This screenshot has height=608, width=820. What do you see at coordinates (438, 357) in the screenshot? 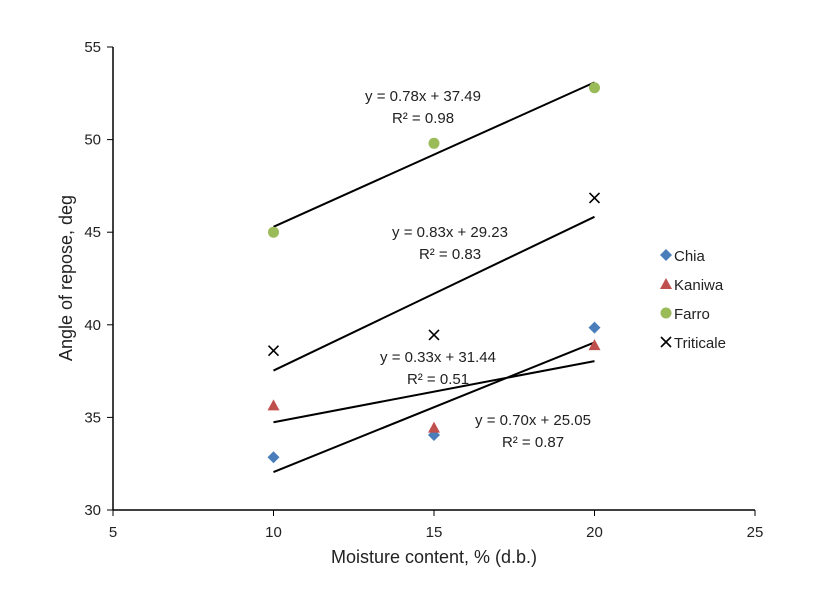
I see `equation-label-kaniwa: y = 0.33x + 31.44` at bounding box center [438, 357].